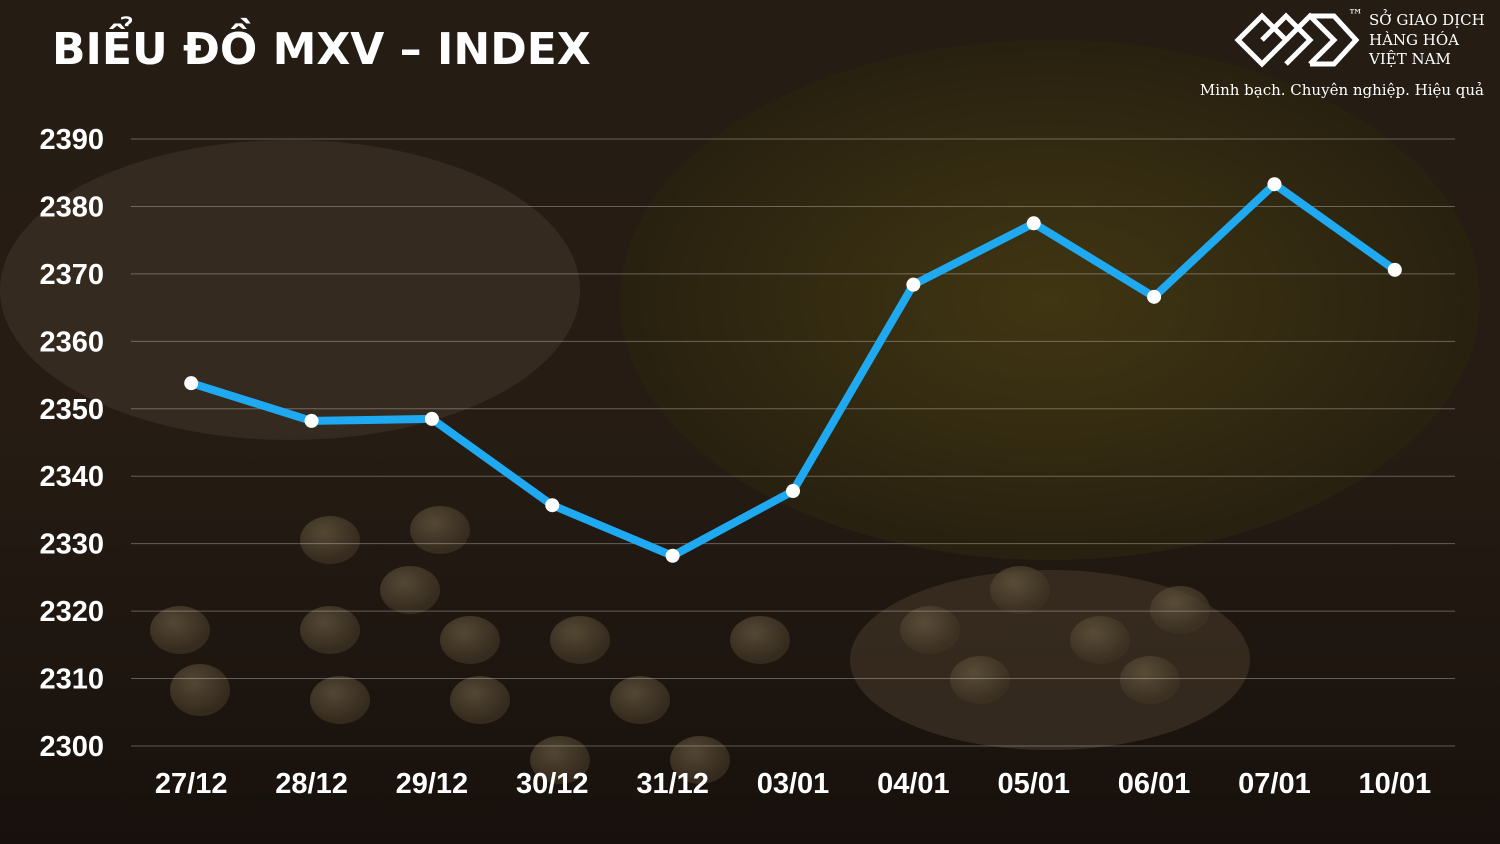 This screenshot has width=1500, height=844. I want to click on x-tick-label: 29/12, so click(432, 784).